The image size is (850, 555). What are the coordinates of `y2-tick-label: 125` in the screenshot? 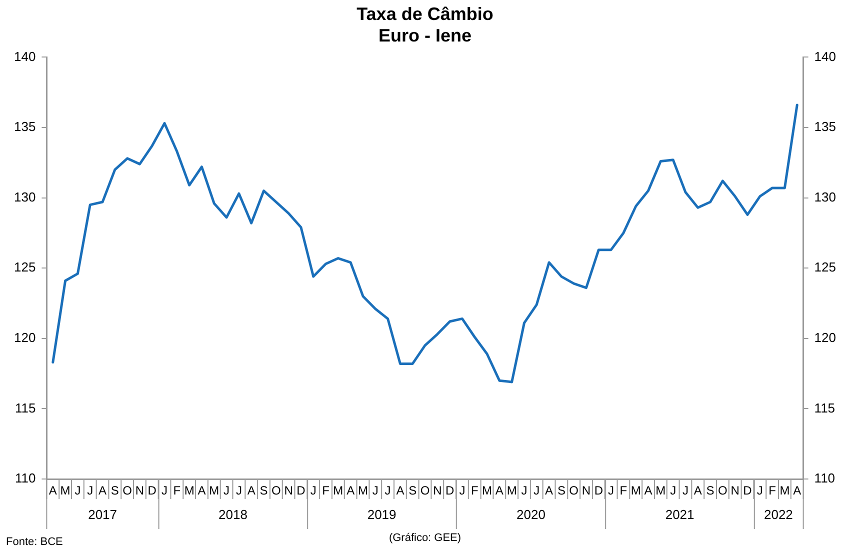 It's located at (825, 267).